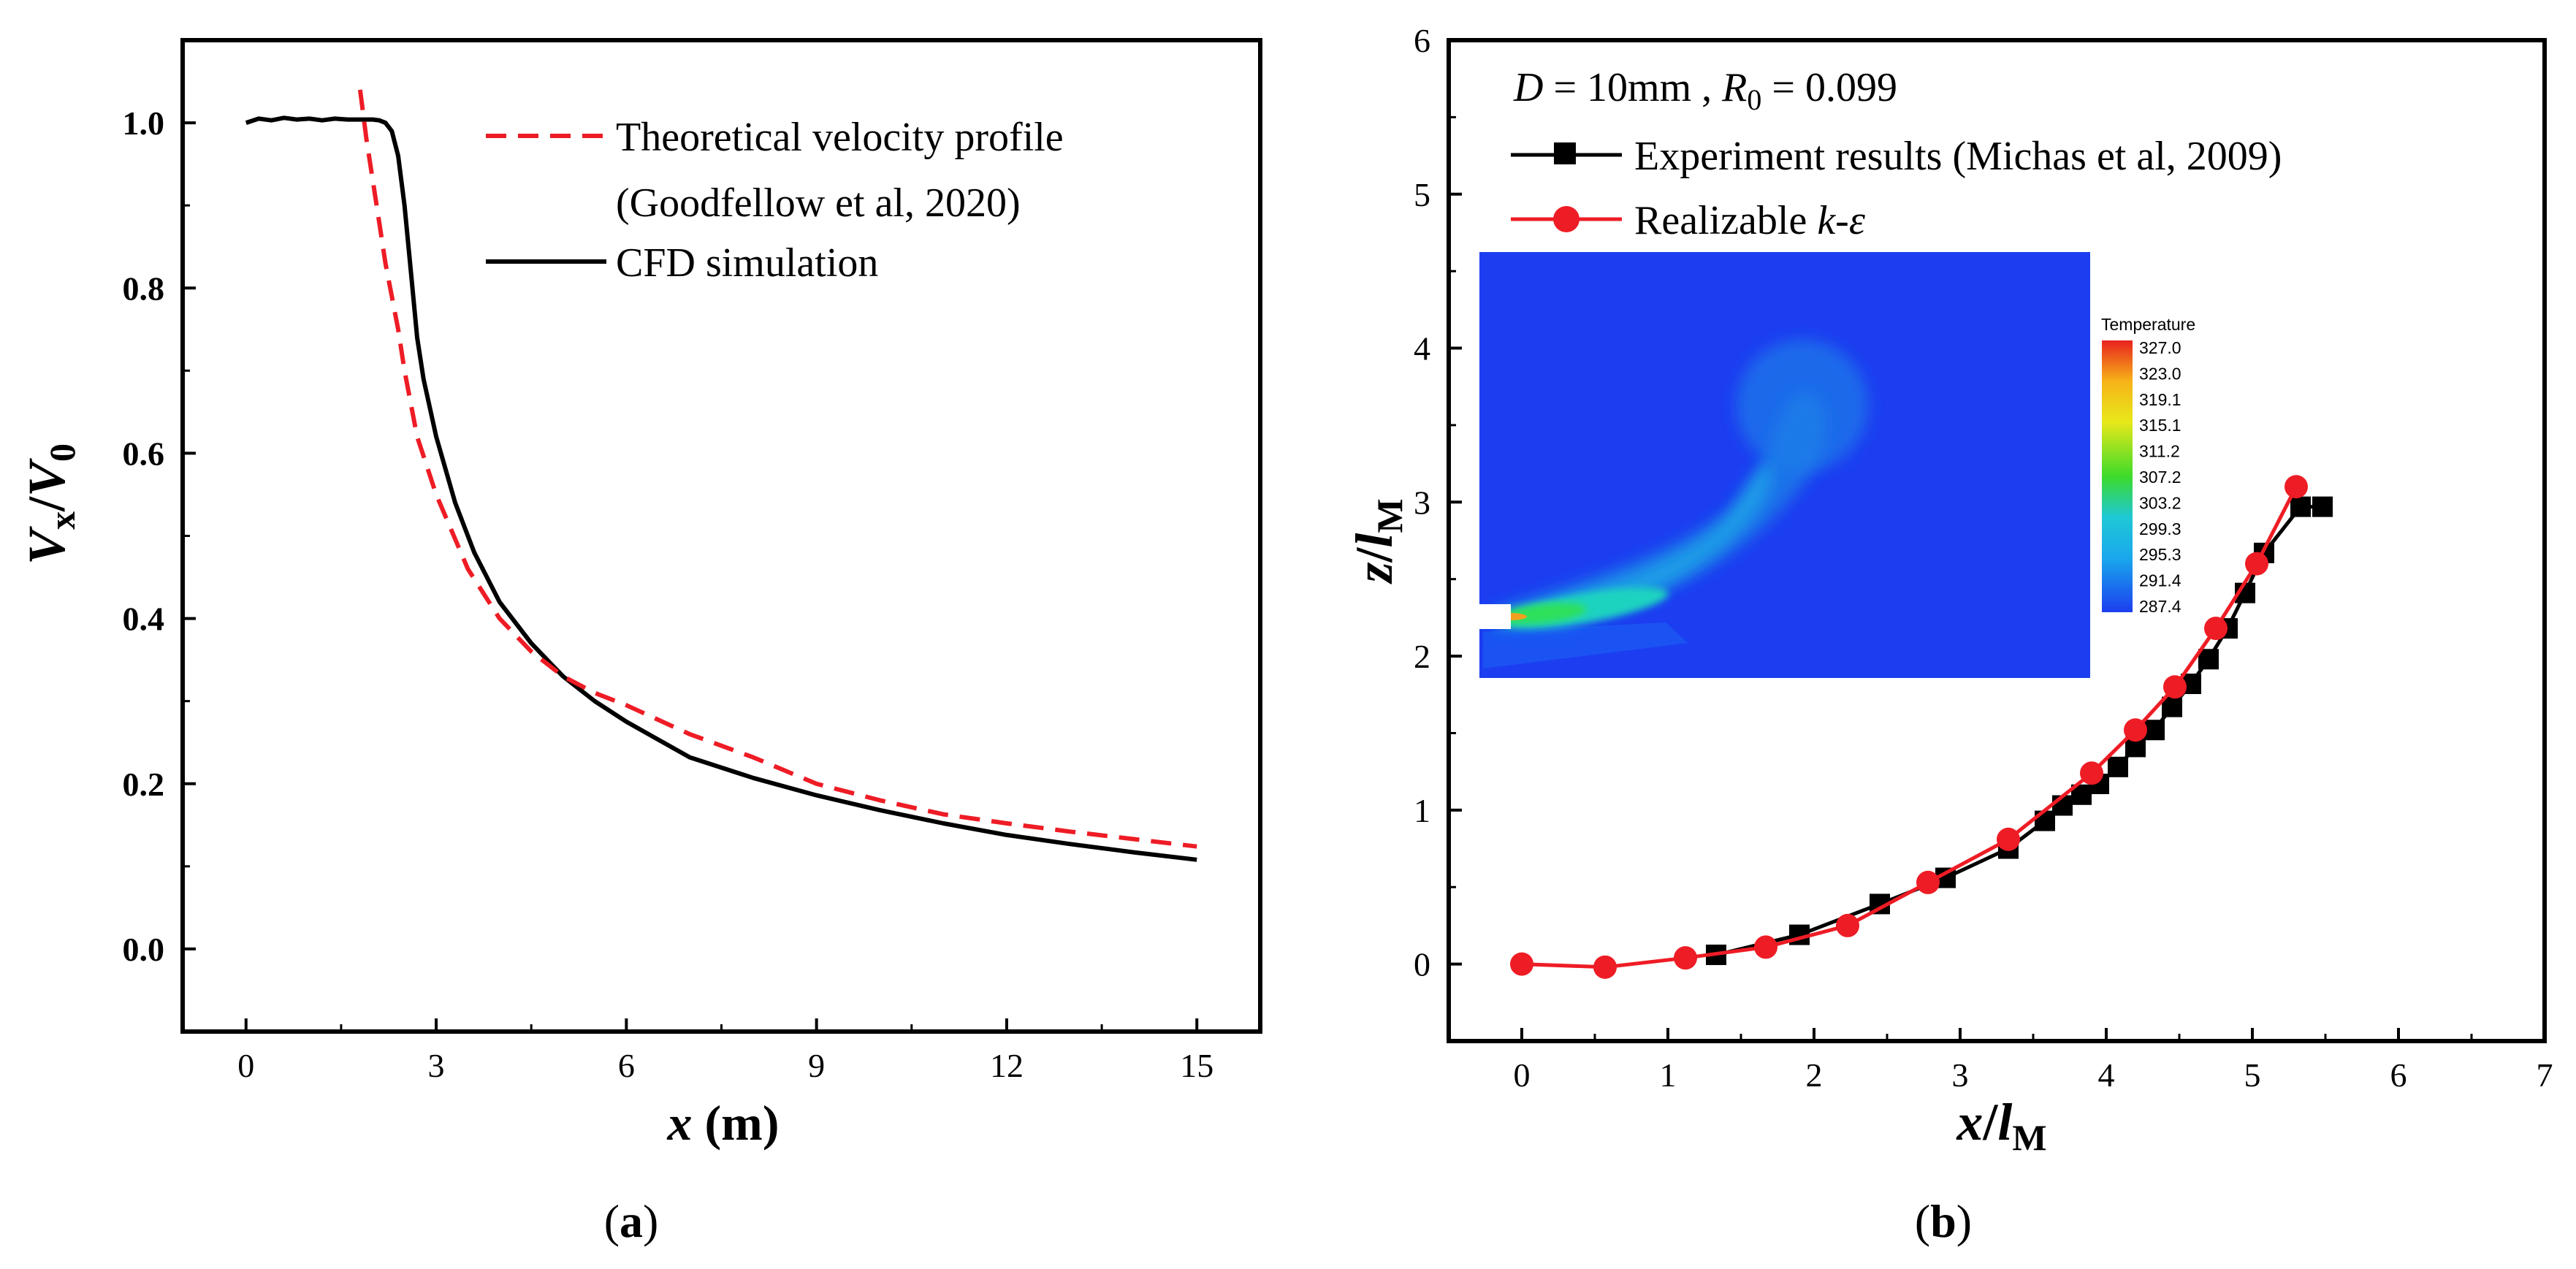 This screenshot has height=1269, width=2576. Describe the element at coordinates (2160, 348) in the screenshot. I see `colorbar-label: 327.0` at that location.